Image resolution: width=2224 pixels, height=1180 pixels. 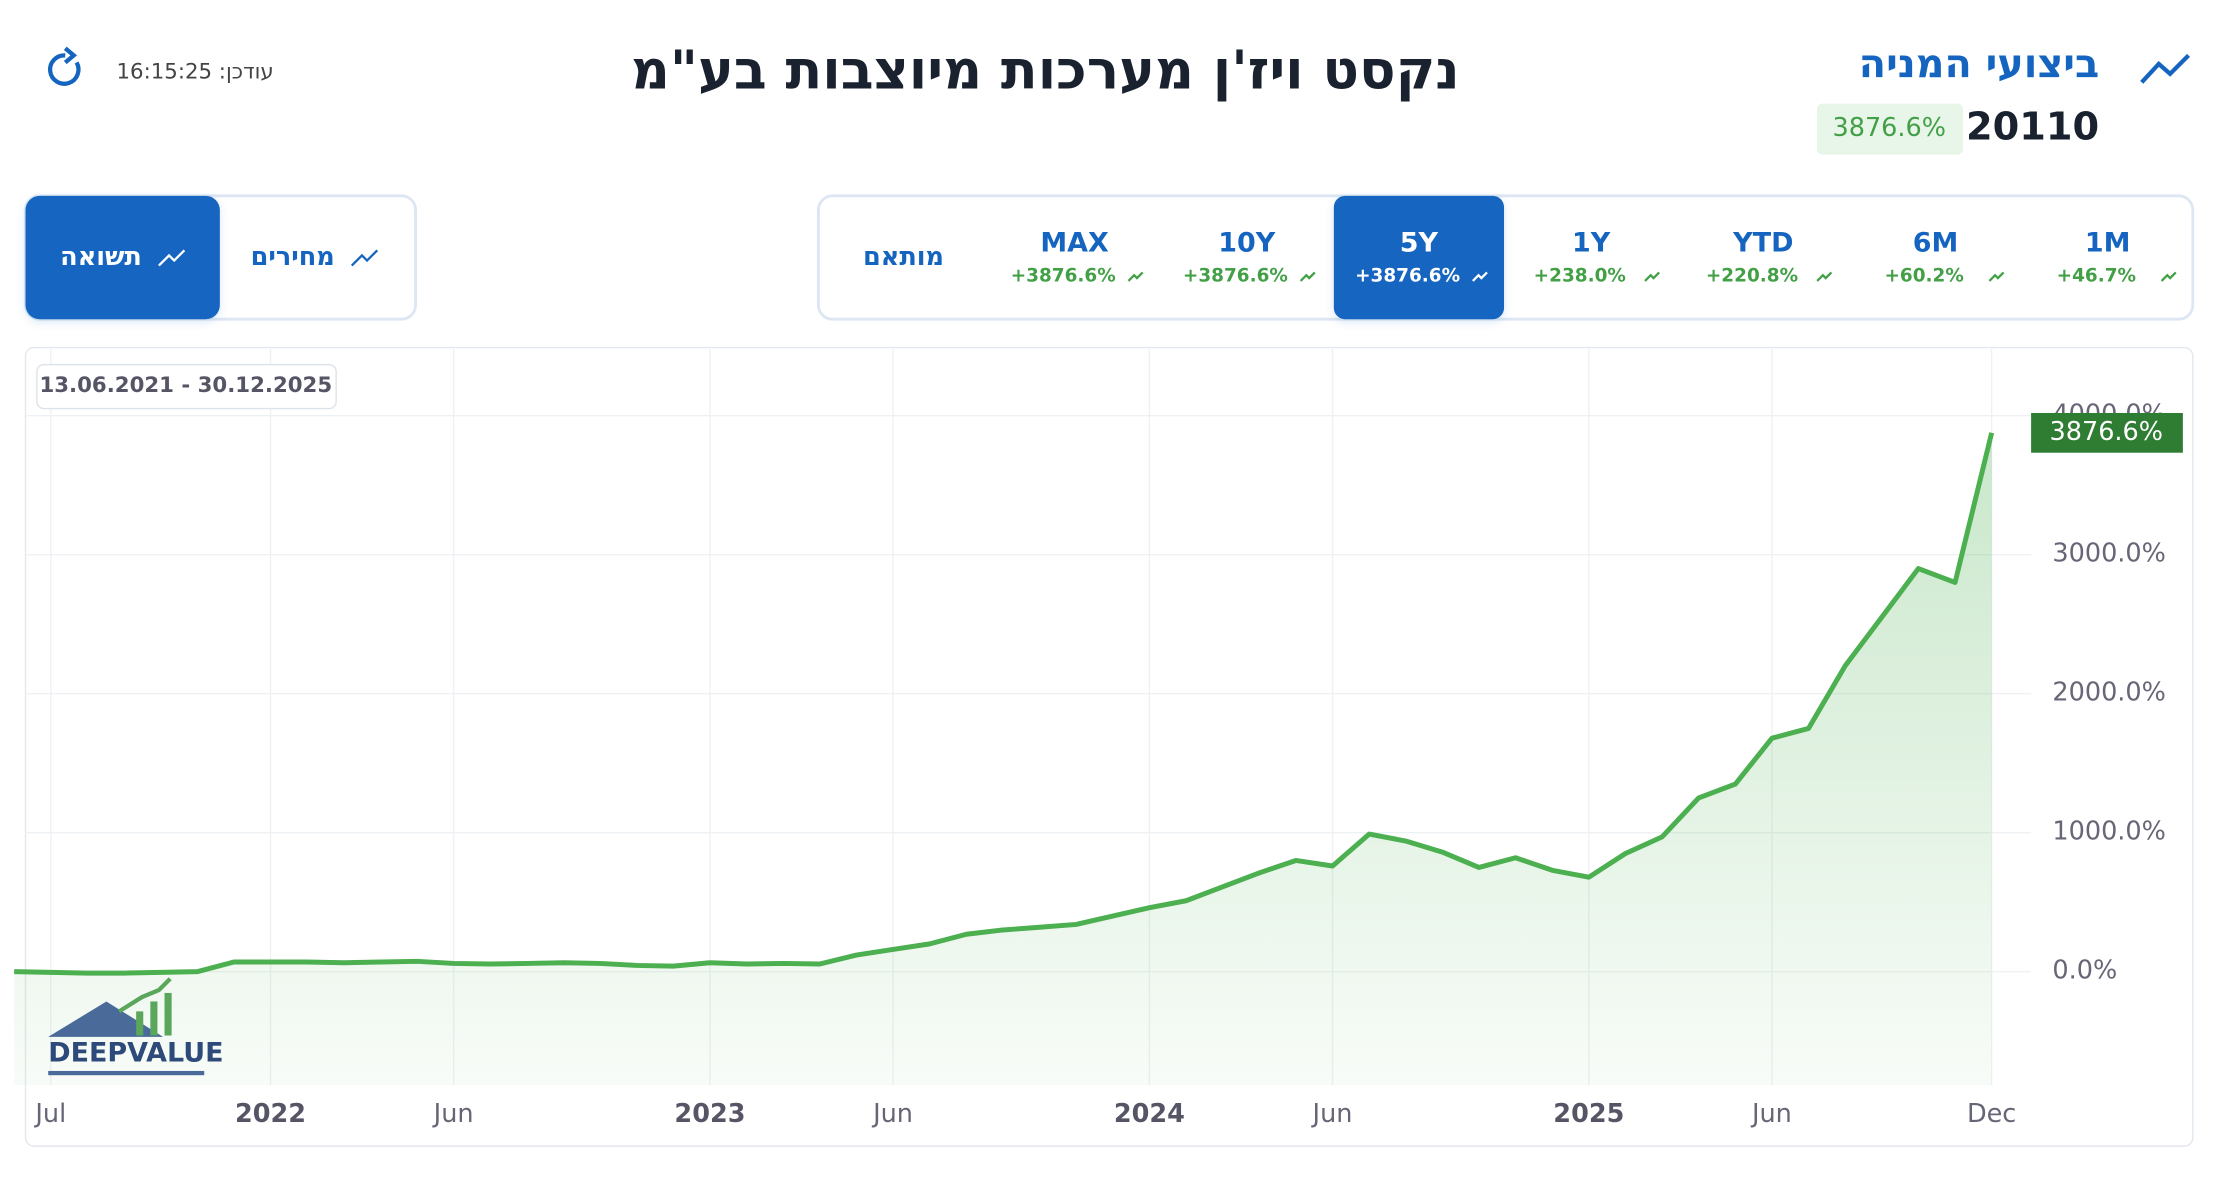 I want to click on logo-arrow, so click(x=145, y=995).